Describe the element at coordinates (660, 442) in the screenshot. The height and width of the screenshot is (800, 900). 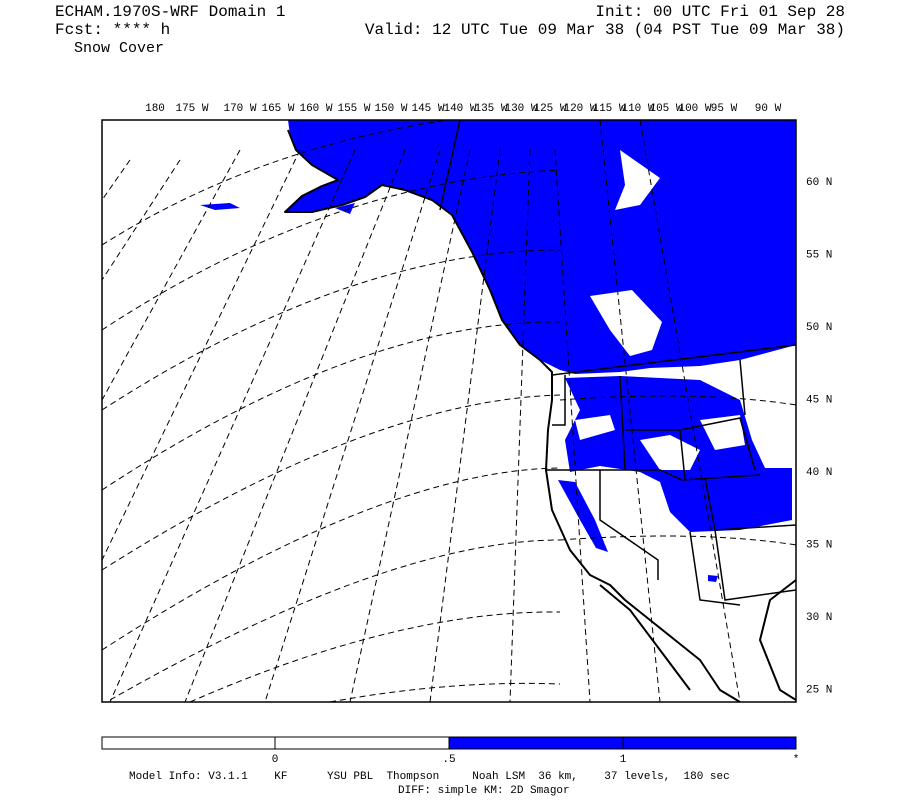
I see `snow-free-patch` at that location.